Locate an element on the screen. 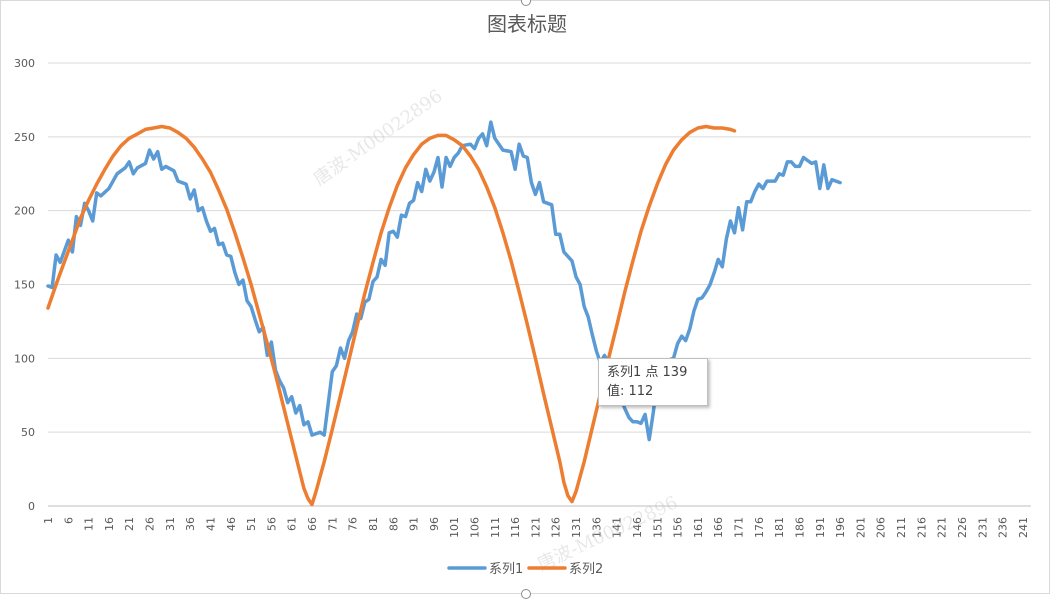  y-tick-label: 150 is located at coordinates (24, 285).